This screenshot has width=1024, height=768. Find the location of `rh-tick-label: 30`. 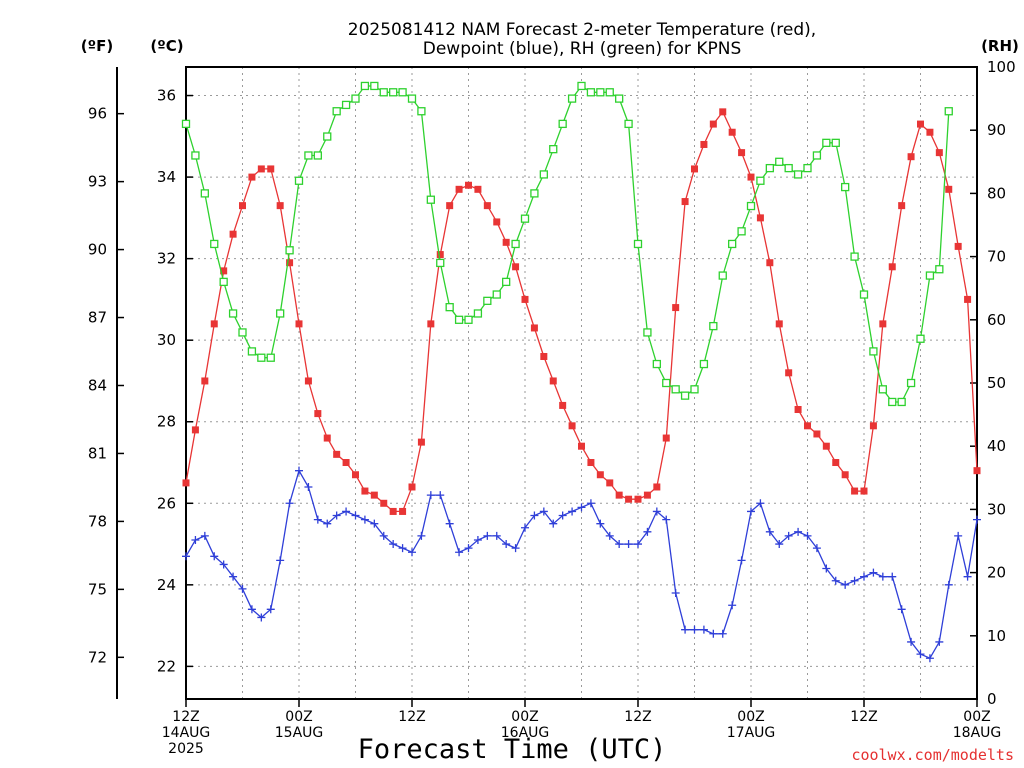

rh-tick-label: 30 is located at coordinates (996, 509).